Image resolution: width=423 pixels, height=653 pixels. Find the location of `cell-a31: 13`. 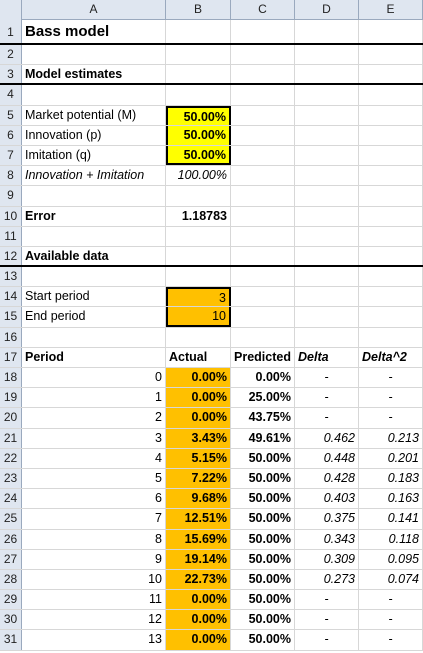

cell-a31: 13 is located at coordinates (94, 640).